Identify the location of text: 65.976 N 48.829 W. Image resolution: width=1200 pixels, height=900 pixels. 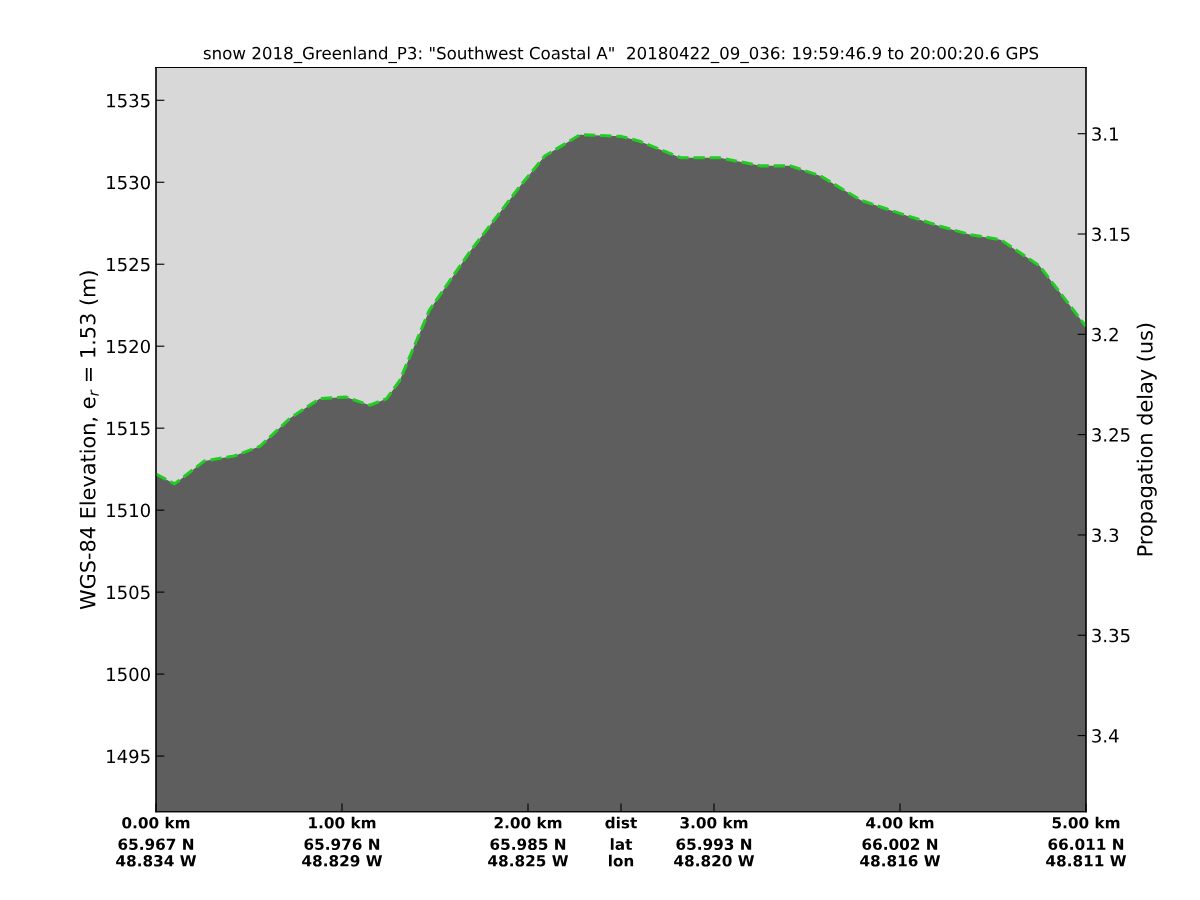
(342, 852).